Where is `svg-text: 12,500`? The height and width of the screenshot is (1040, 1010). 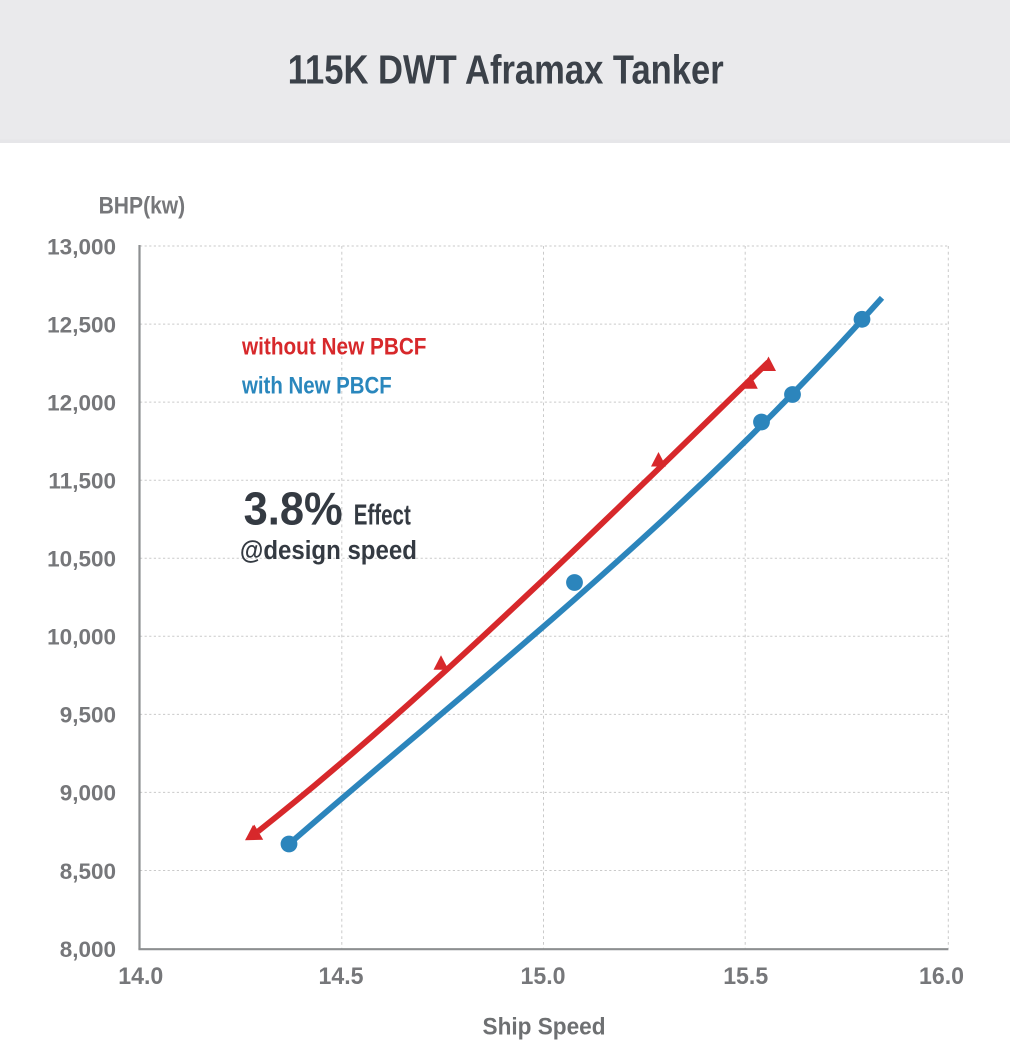 svg-text: 12,500 is located at coordinates (81, 324).